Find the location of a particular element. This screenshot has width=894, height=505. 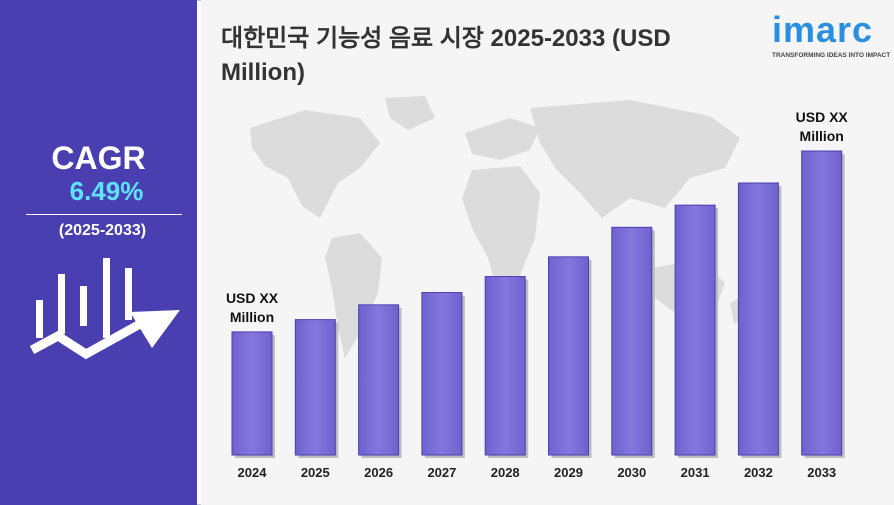

bar-2031 is located at coordinates (695, 330).